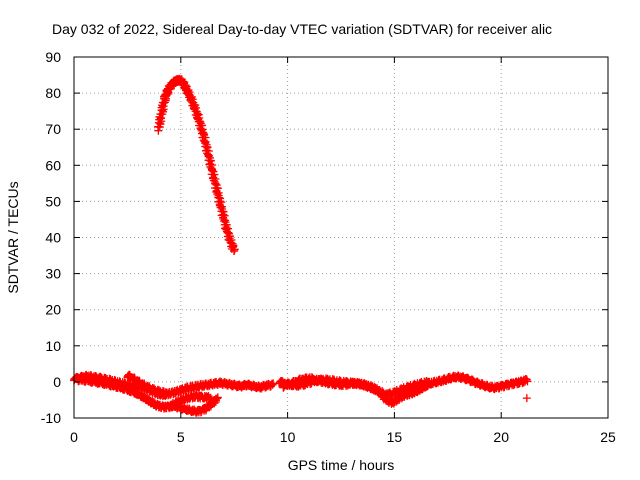 This screenshot has height=480, width=640. I want to click on x-tick-label: 20, so click(501, 437).